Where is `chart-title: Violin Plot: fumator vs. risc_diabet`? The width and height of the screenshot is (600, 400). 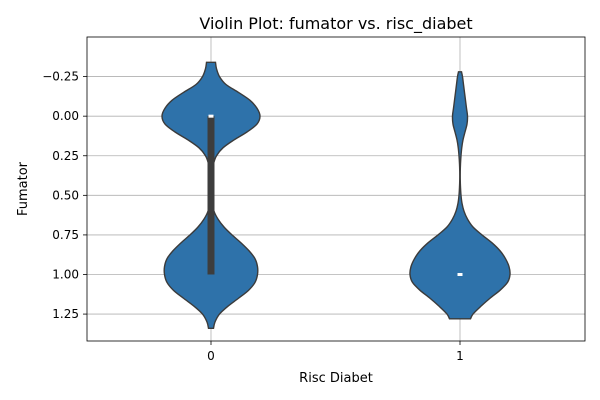
chart-title: Violin Plot: fumator vs. risc_diabet is located at coordinates (335, 24).